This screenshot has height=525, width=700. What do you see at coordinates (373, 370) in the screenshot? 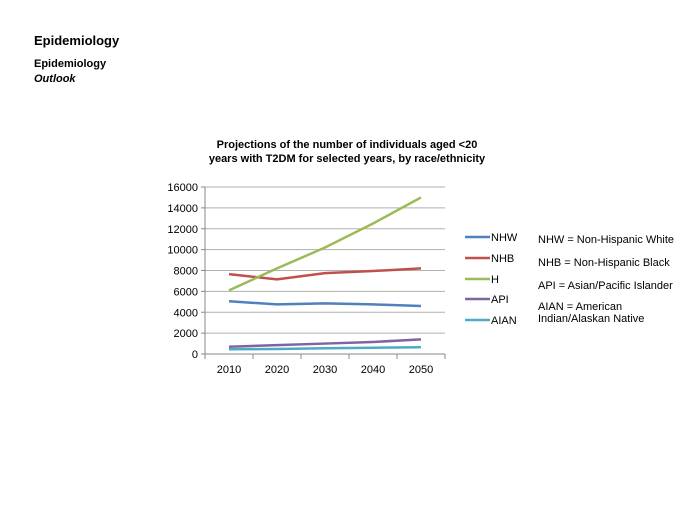
I see `x-tick-label: 2040` at bounding box center [373, 370].